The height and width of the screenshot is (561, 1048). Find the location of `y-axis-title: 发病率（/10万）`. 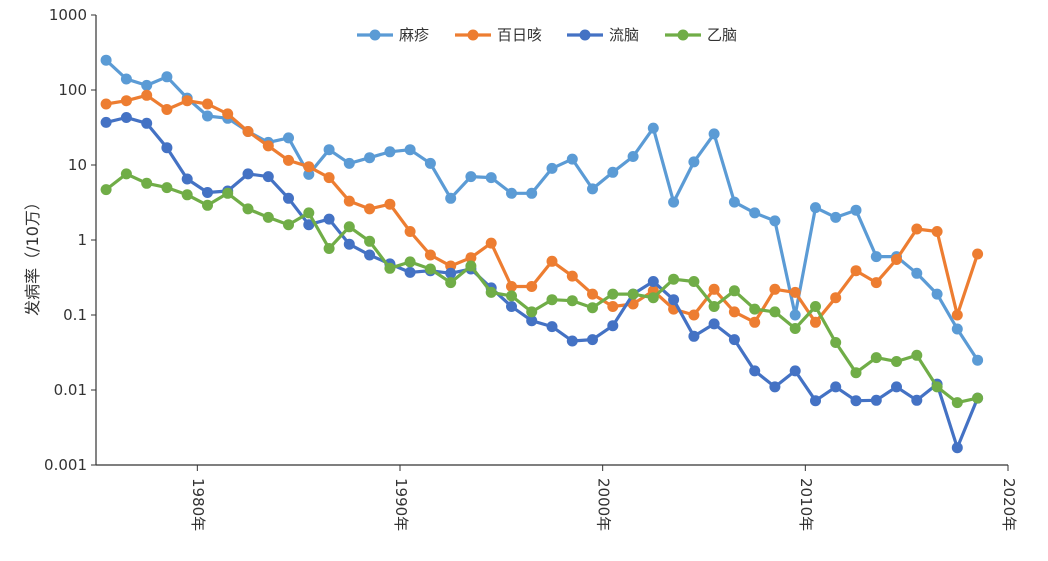

y-axis-title: 发病率（/10万） is located at coordinates (32, 255).